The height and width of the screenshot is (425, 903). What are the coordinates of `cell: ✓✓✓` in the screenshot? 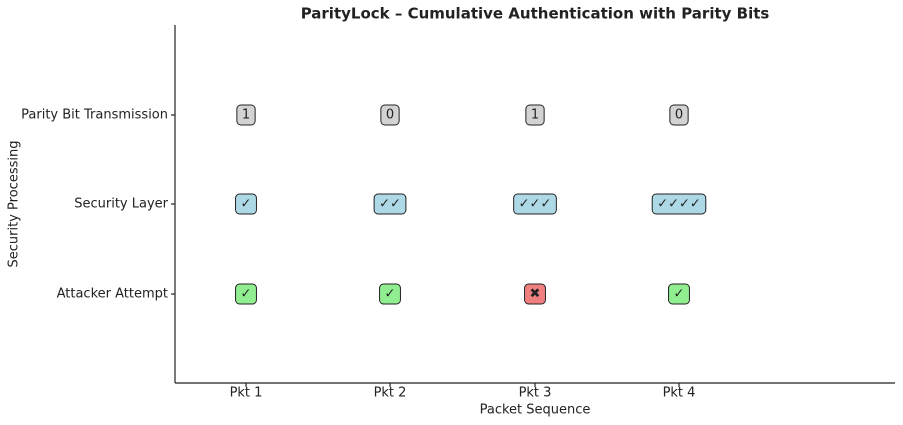 It's located at (535, 204).